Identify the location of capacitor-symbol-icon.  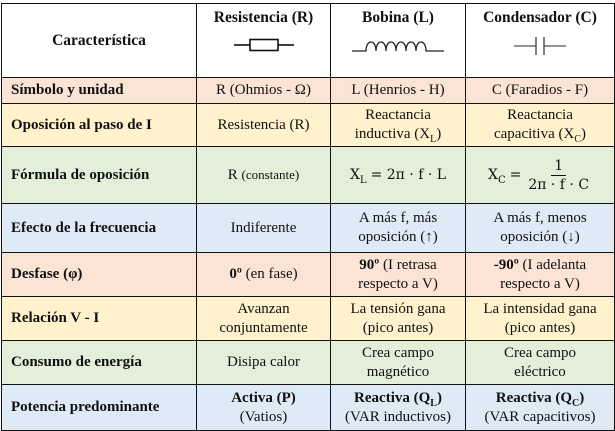
(540, 46).